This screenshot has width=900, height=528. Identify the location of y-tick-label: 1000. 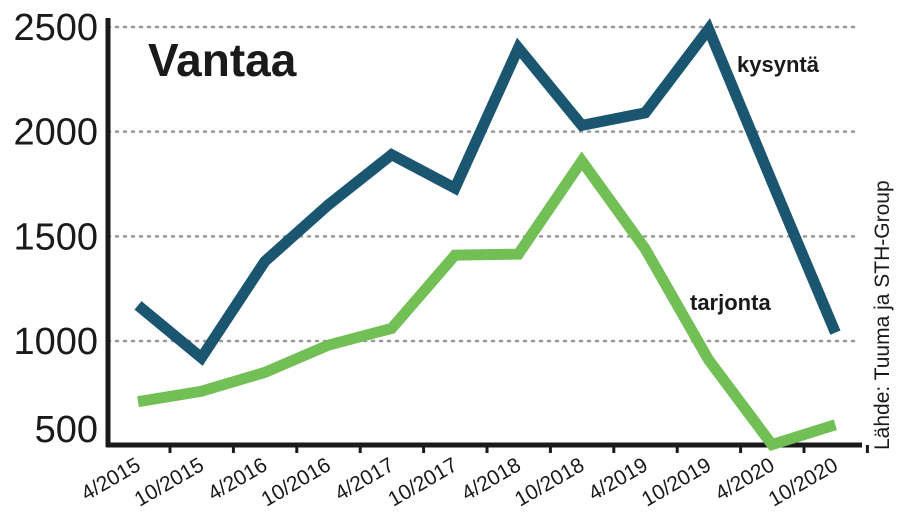
(55, 342).